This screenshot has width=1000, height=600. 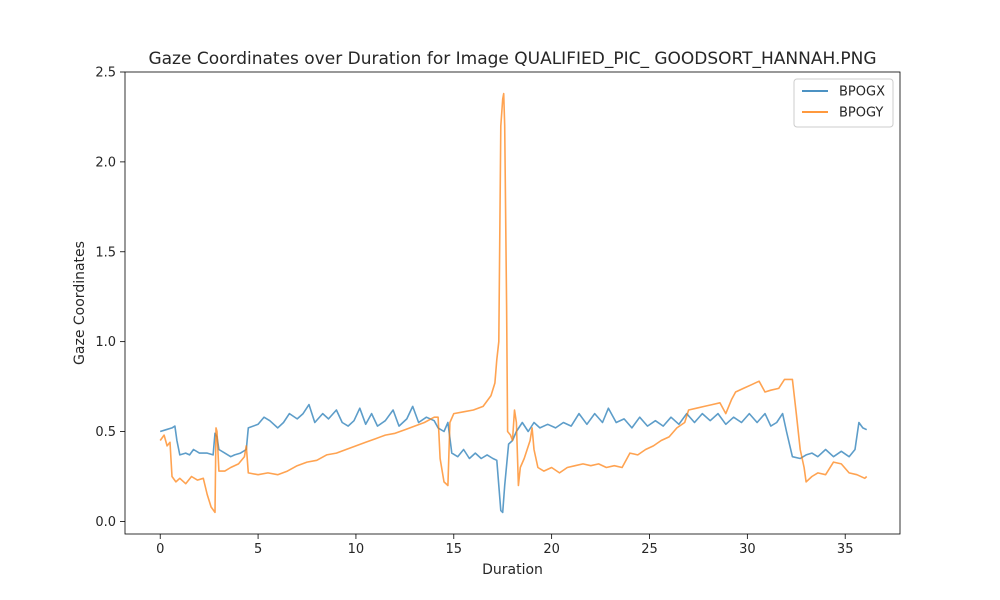 I want to click on x-axis-label: Duration, so click(x=512, y=570).